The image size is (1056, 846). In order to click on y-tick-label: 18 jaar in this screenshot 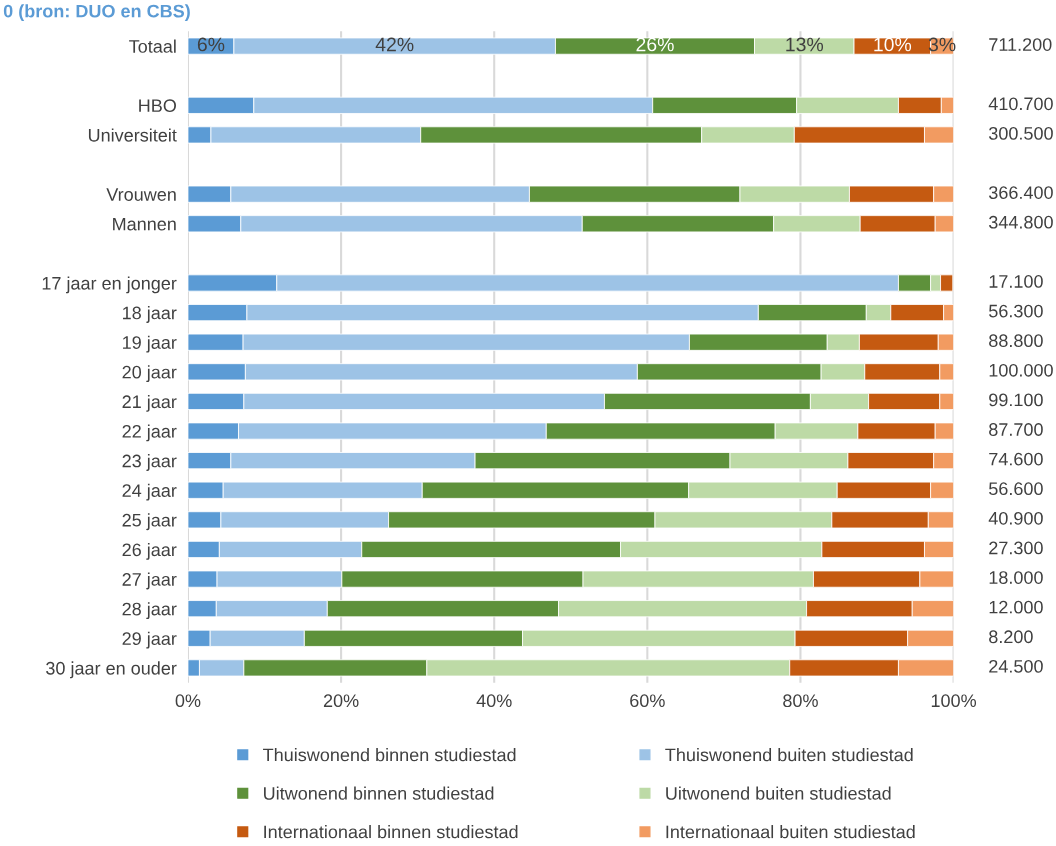, I will do `click(150, 314)`.